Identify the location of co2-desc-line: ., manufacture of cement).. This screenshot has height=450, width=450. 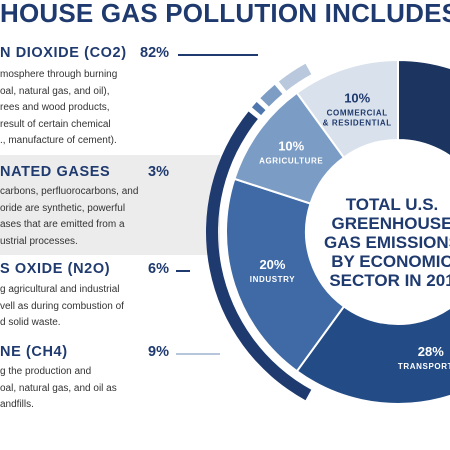
(58, 141).